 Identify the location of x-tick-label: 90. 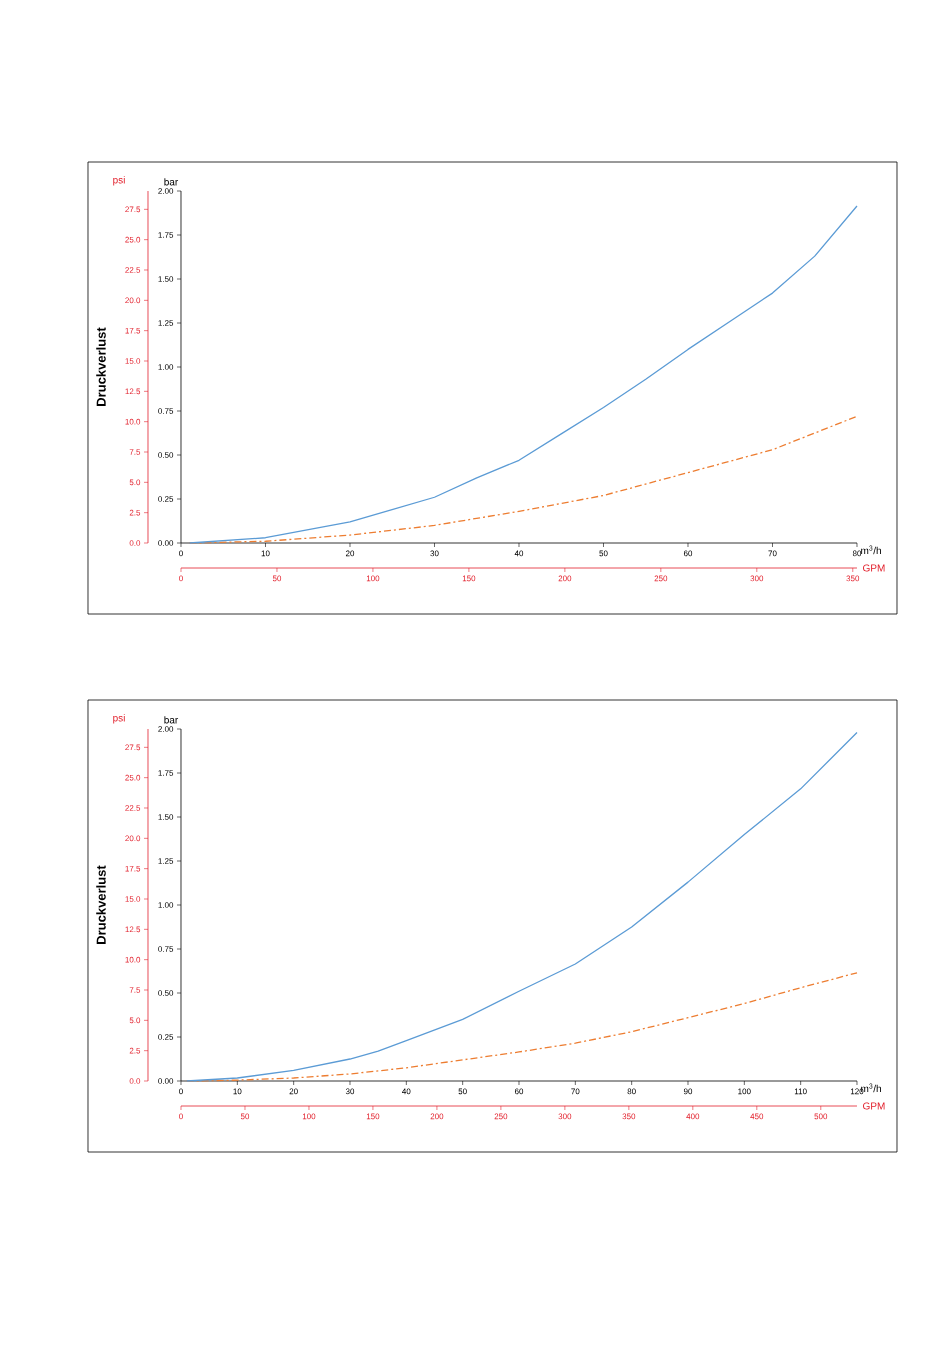
(688, 1091).